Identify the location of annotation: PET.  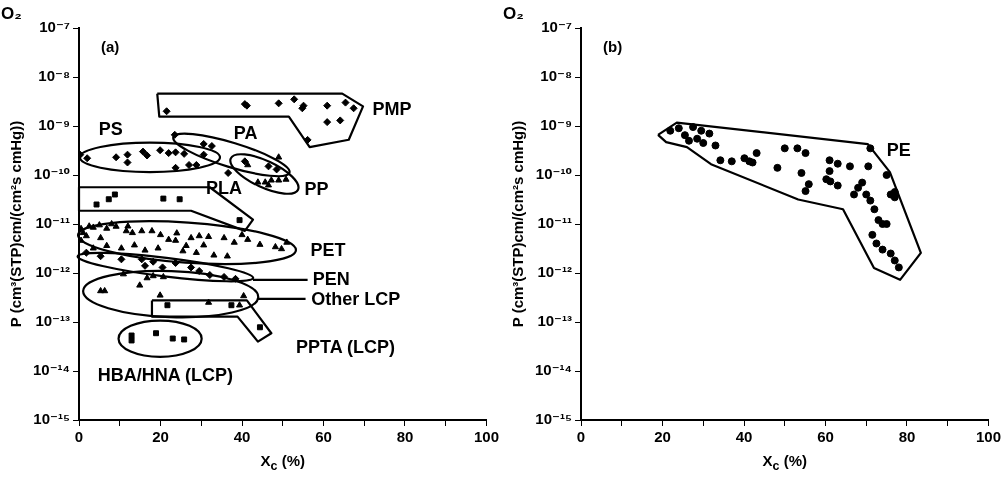
(328, 249).